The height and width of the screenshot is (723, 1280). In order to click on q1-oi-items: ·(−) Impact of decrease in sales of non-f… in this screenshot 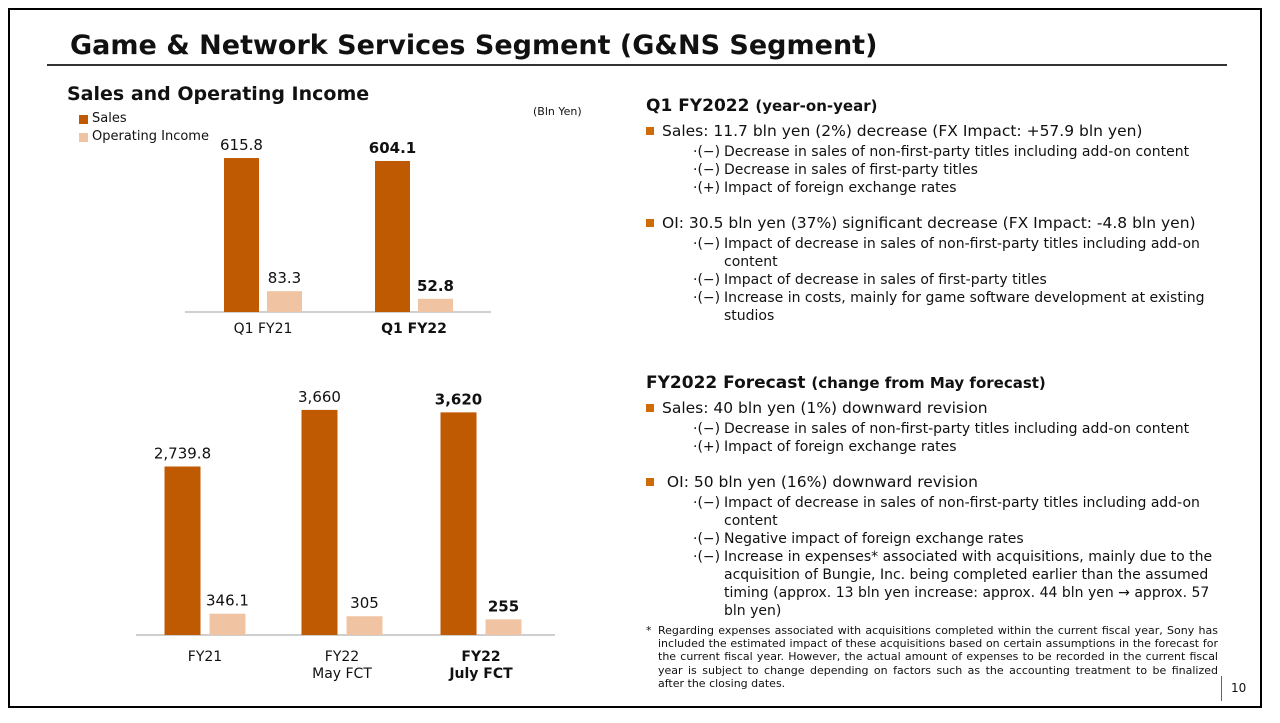, I will do `click(934, 280)`.